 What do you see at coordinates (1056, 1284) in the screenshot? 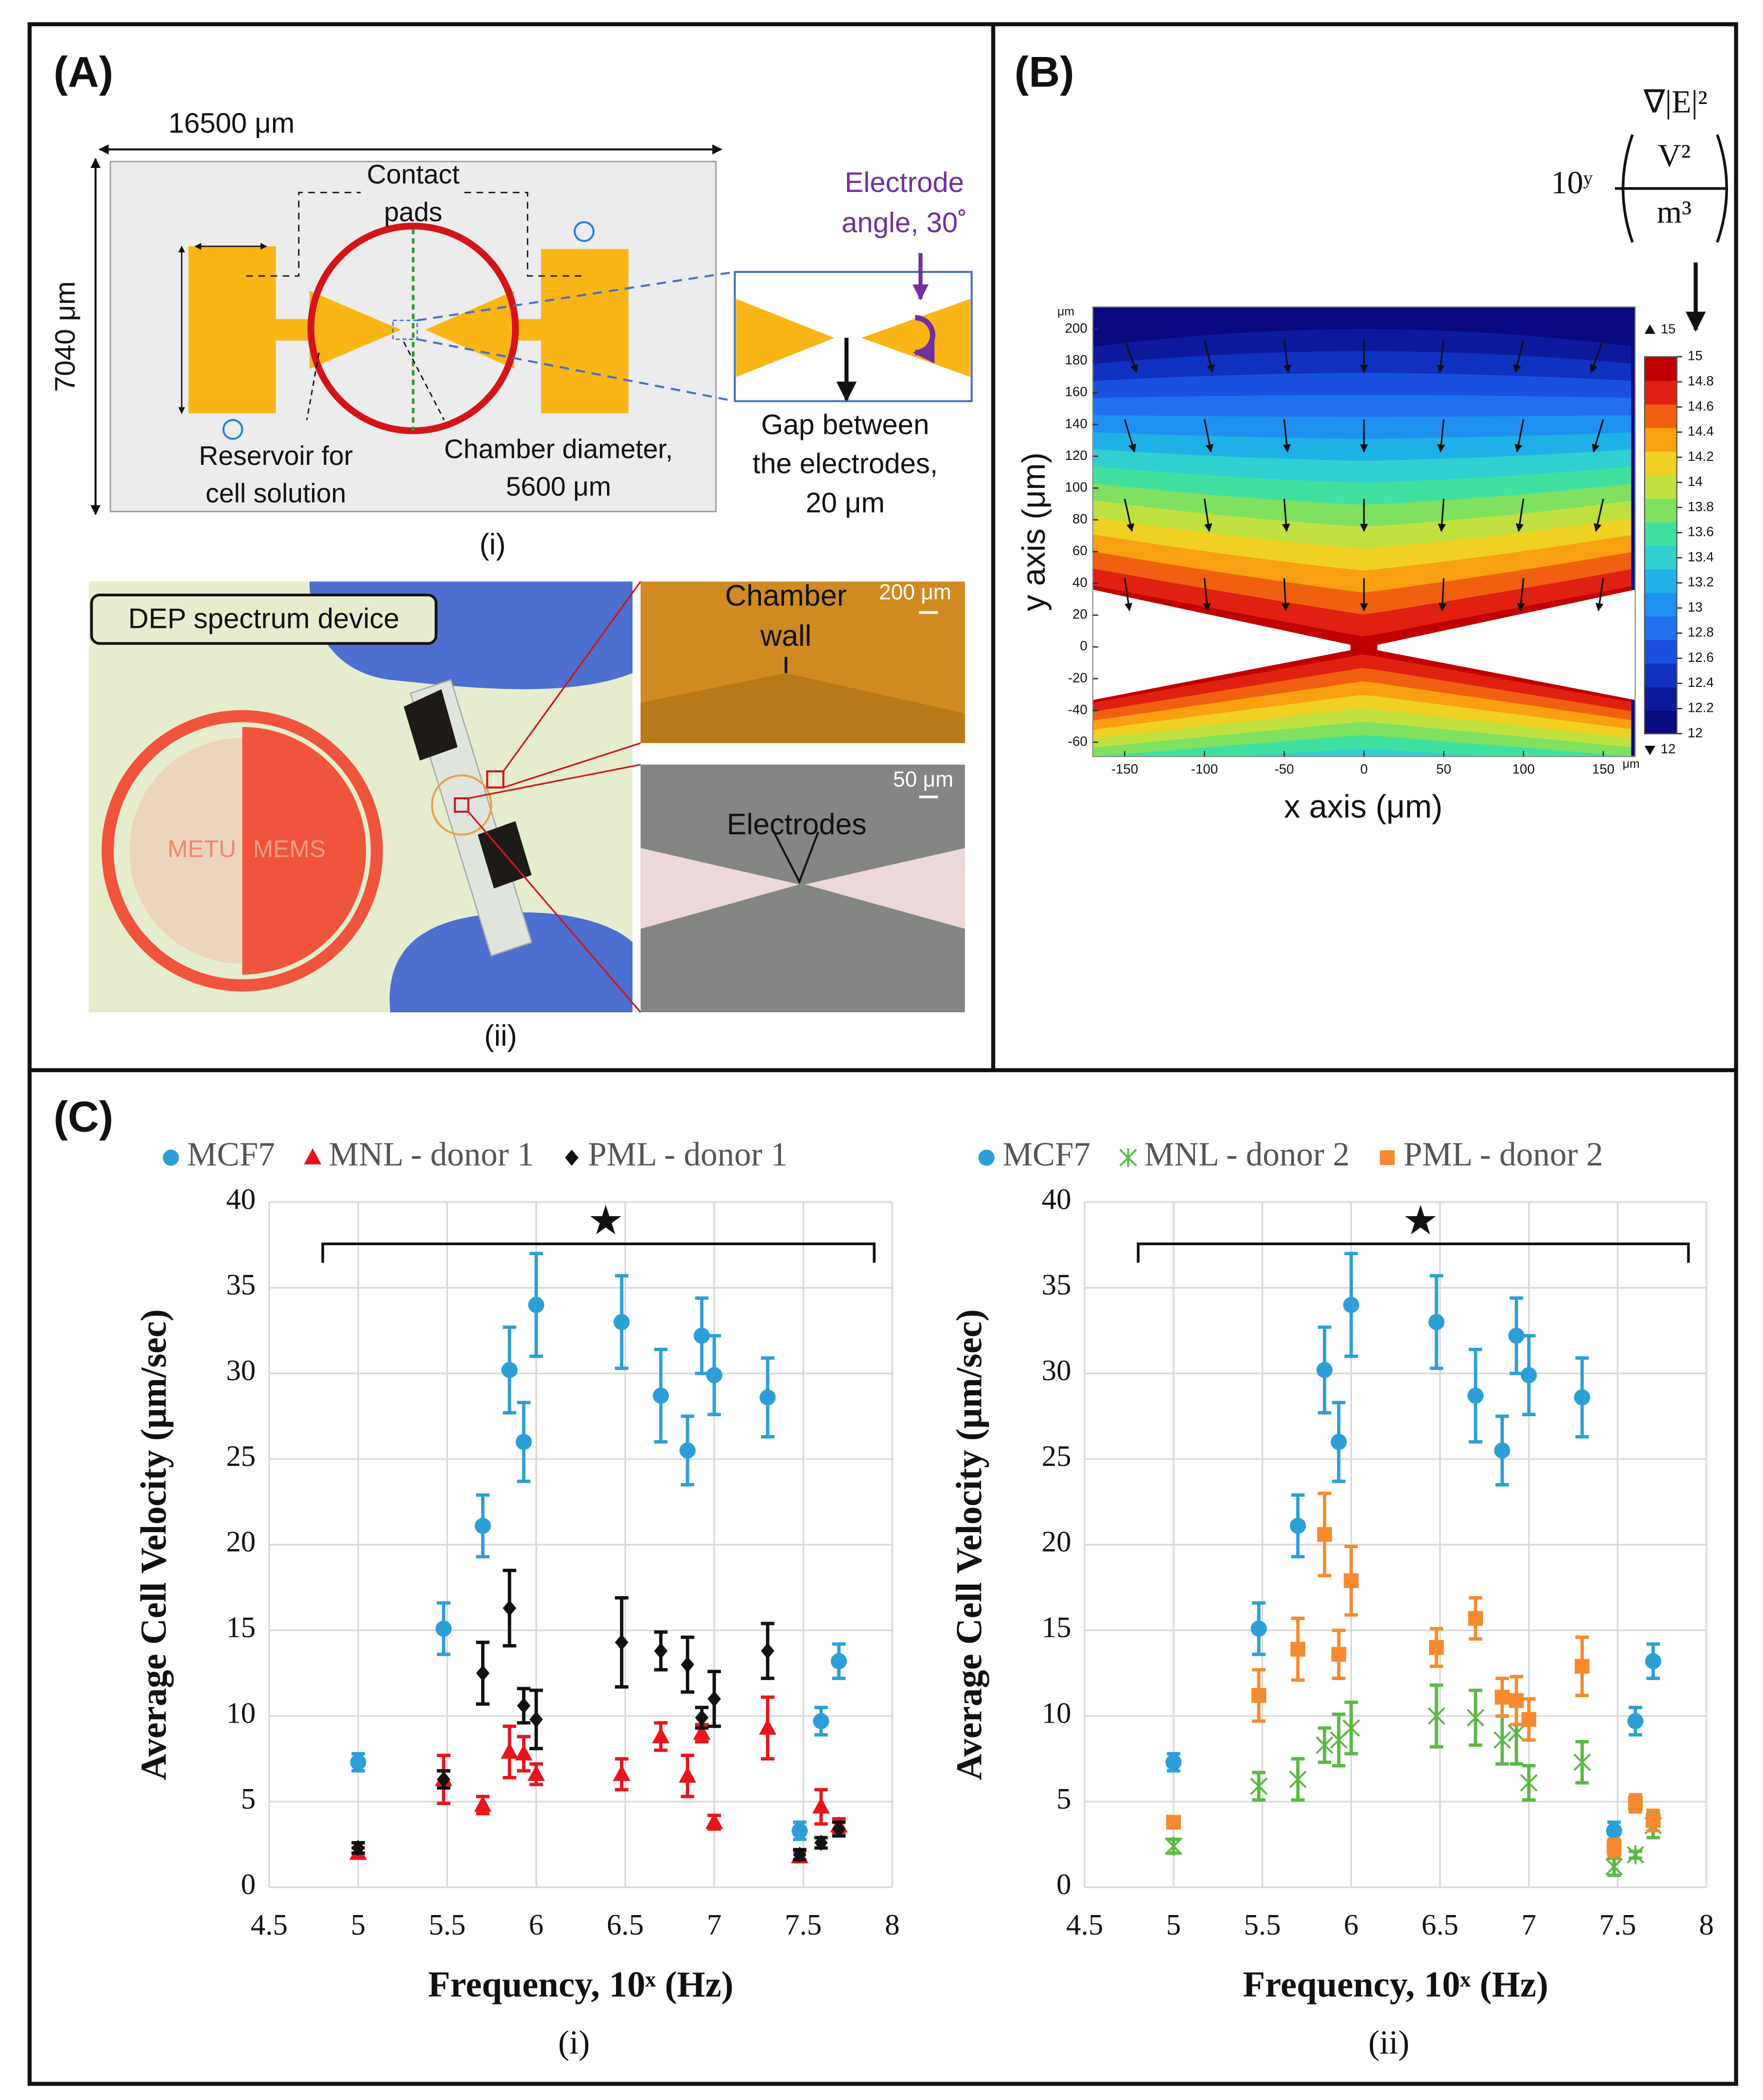
I see `y-tick-label: 35` at bounding box center [1056, 1284].